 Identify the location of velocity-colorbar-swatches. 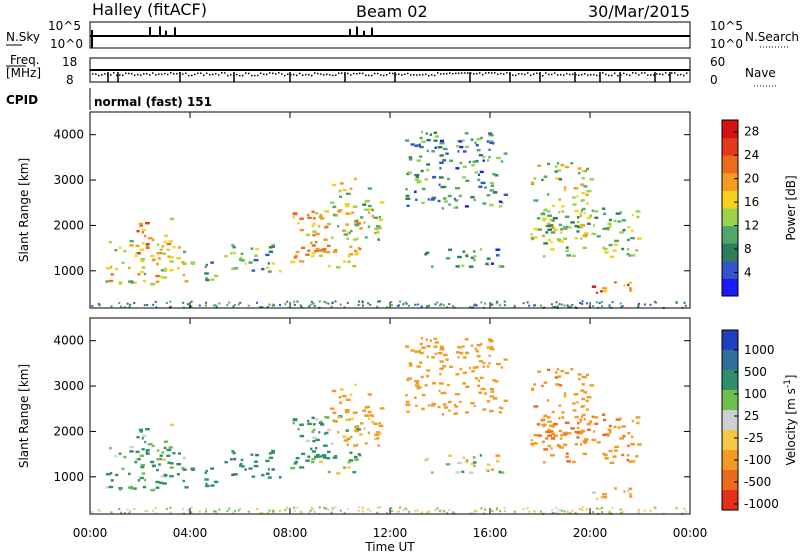
(730, 420).